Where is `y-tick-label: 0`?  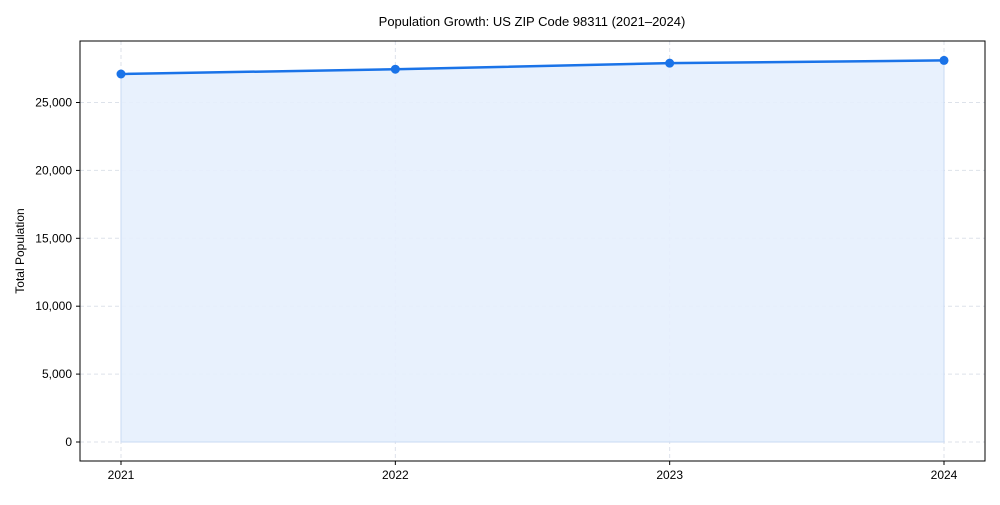
y-tick-label: 0 is located at coordinates (68, 442).